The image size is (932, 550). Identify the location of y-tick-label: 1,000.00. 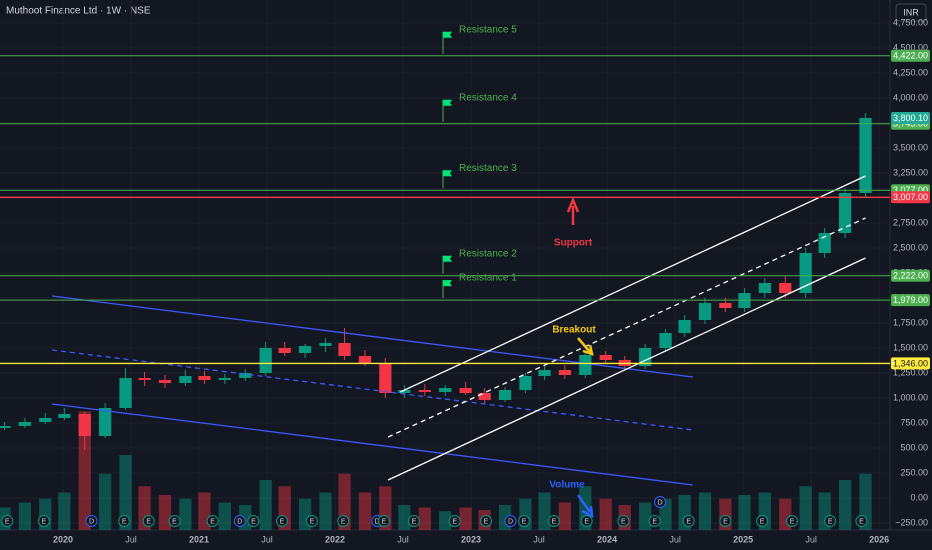
(910, 397).